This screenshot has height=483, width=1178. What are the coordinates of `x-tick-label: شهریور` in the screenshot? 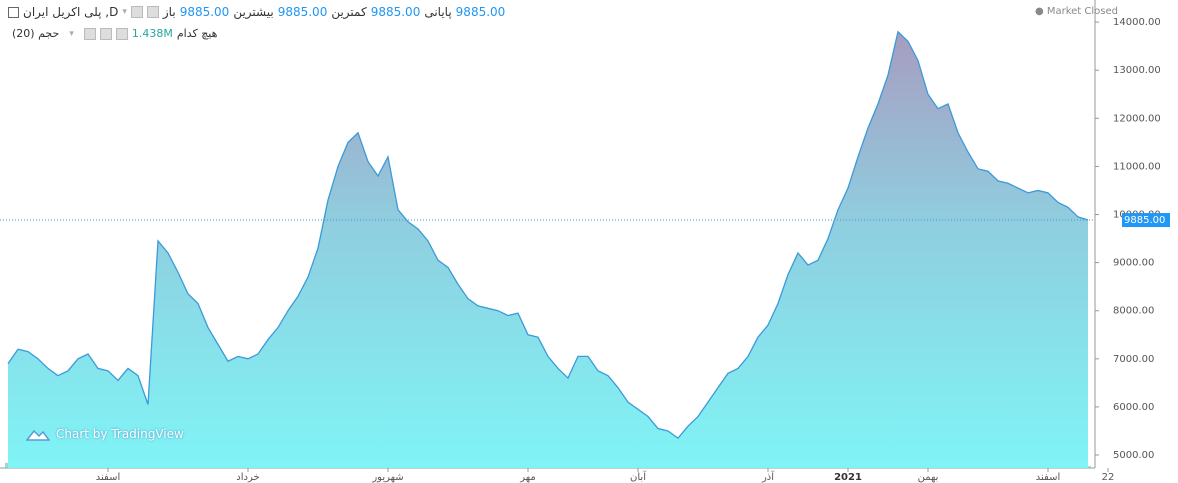 It's located at (387, 477).